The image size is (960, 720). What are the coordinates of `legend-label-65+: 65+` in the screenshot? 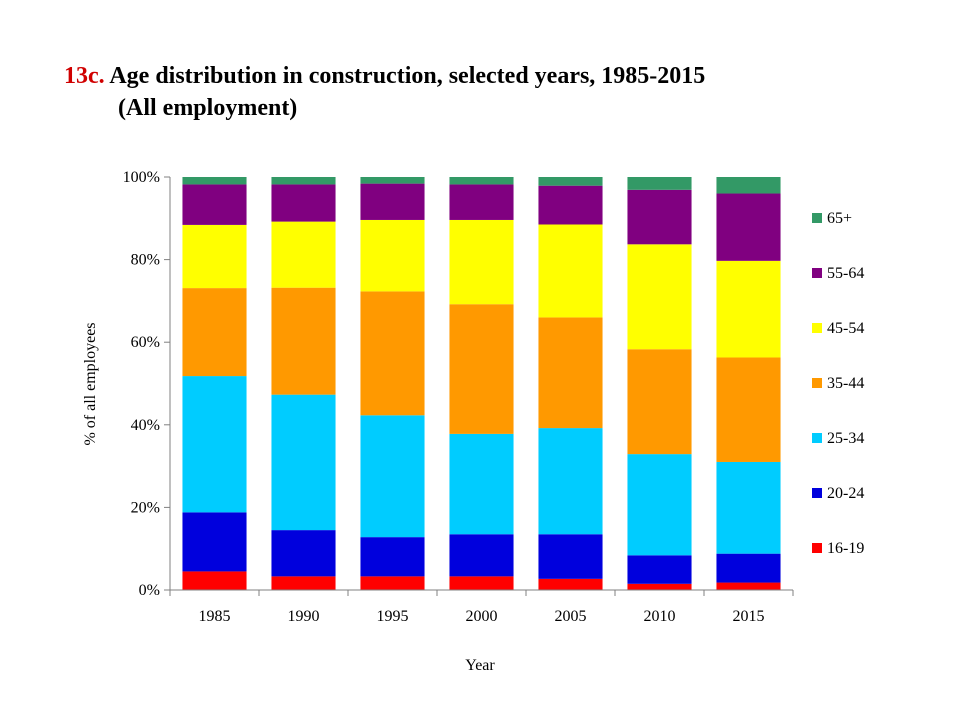 It's located at (839, 218).